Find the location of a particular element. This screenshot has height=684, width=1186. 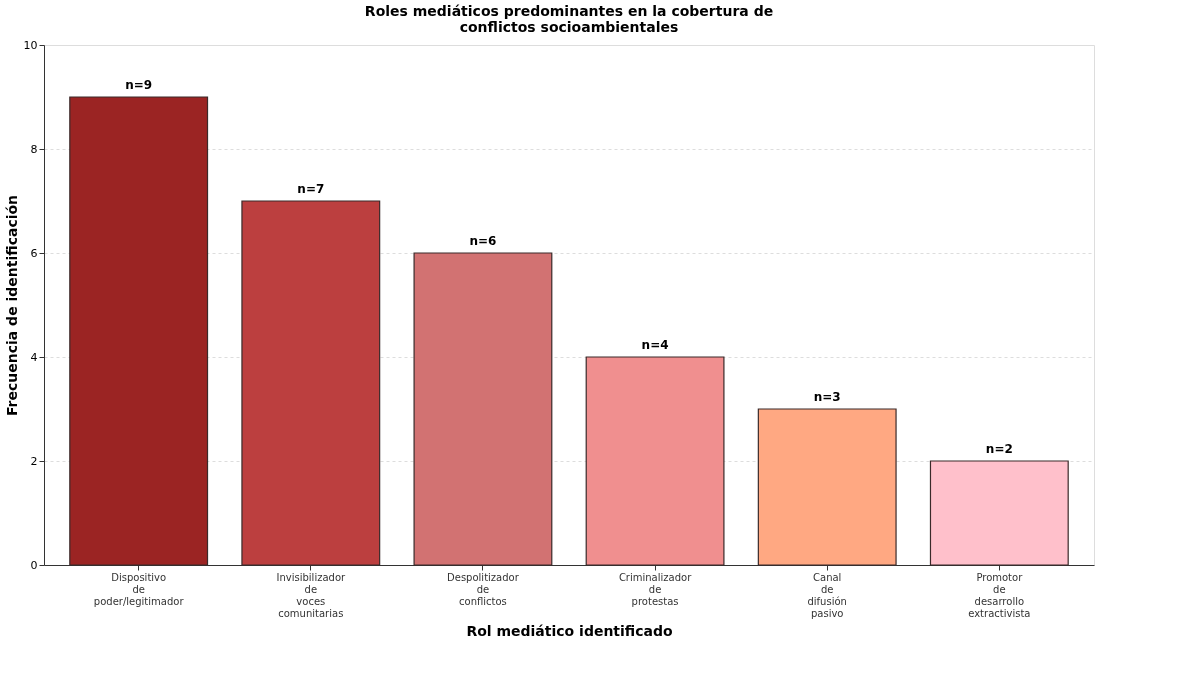

x-tick-label: Despolitizador de conflictos is located at coordinates (483, 589).